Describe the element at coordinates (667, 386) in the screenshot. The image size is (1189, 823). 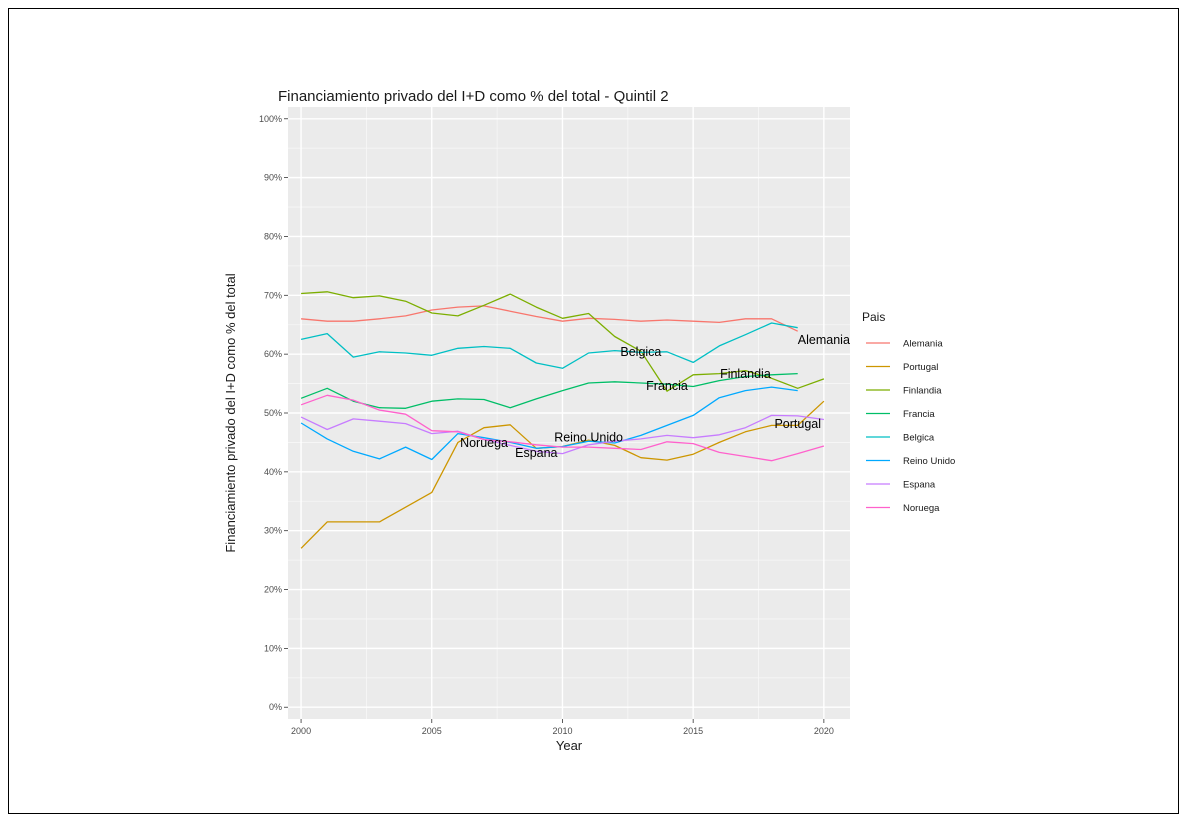
I see `annotation-francia: Francia` at that location.